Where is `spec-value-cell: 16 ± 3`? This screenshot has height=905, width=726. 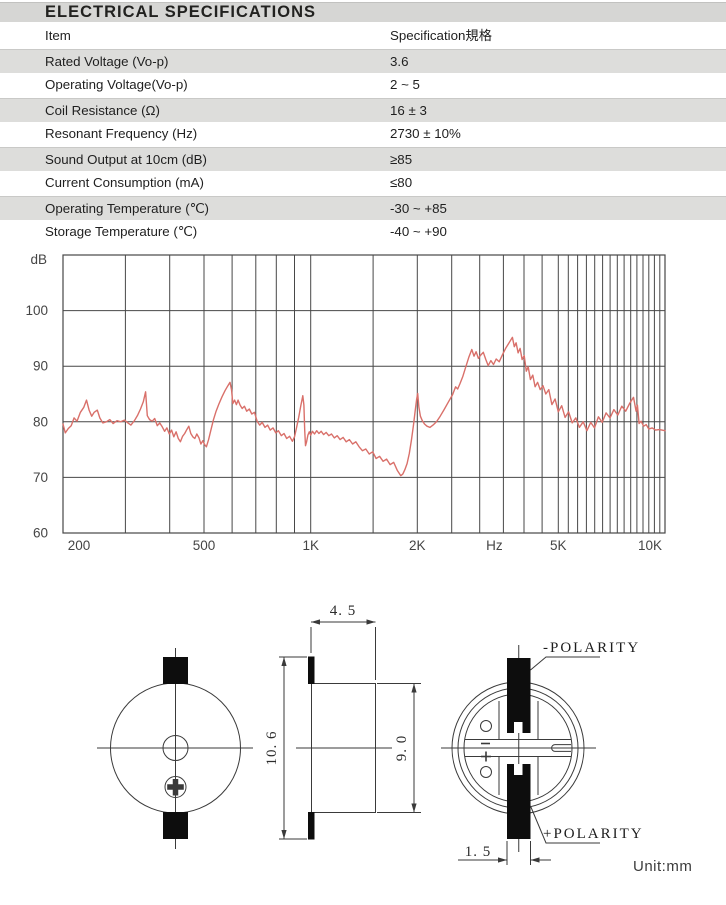
spec-value-cell: 16 ± 3 is located at coordinates (408, 110).